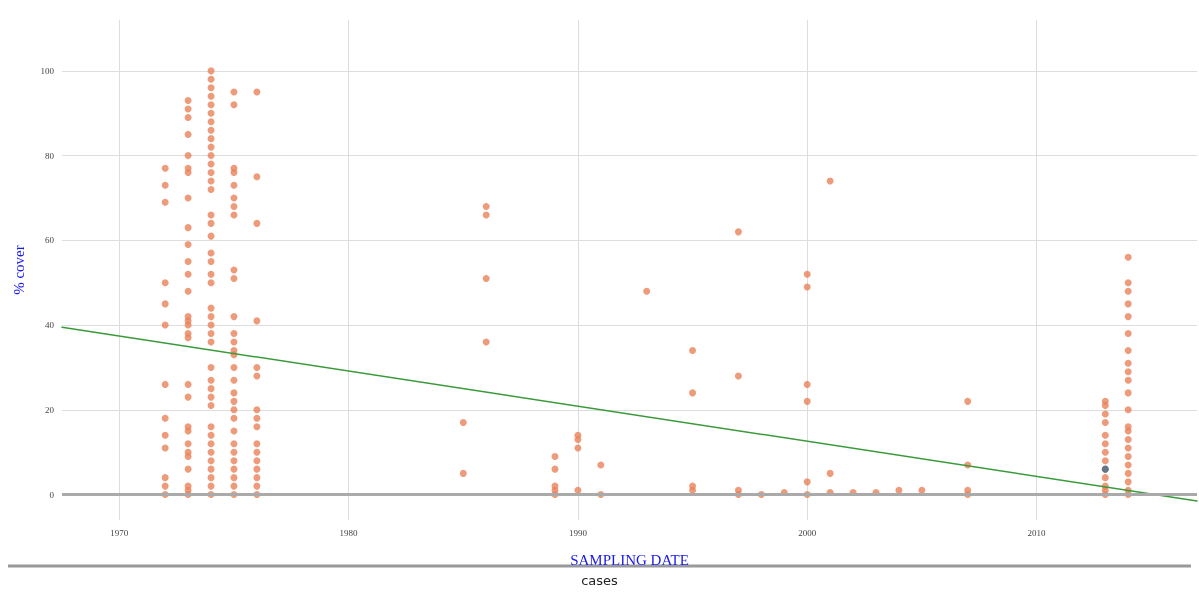  Describe the element at coordinates (629, 559) in the screenshot. I see `x-axis-title: SAMPLING DATE` at that location.